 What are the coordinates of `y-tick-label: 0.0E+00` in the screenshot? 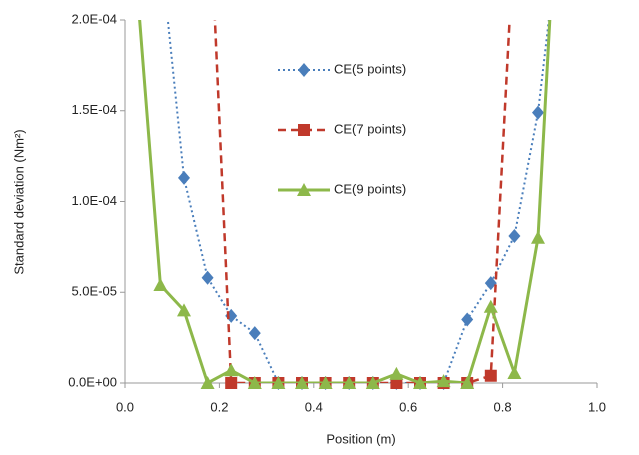 It's located at (92, 381).